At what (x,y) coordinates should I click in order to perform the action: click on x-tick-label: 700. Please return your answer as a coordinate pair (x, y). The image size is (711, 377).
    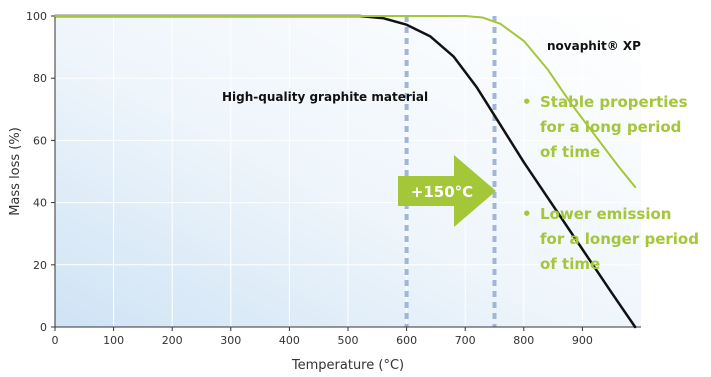
    Looking at the image, I should click on (465, 340).